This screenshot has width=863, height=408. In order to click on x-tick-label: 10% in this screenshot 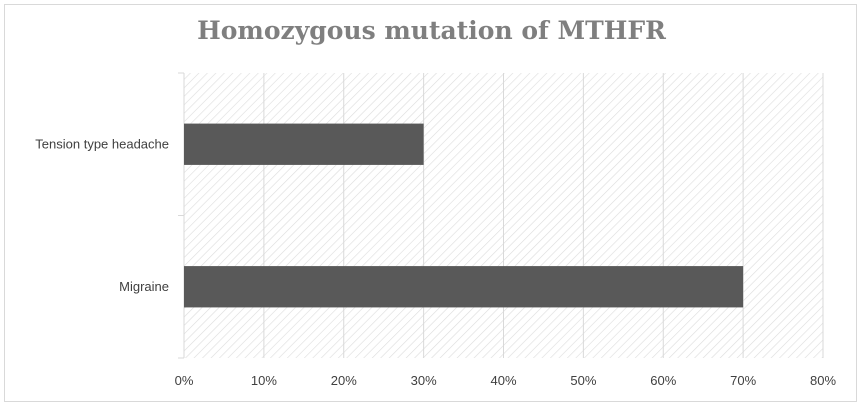, I will do `click(264, 380)`.